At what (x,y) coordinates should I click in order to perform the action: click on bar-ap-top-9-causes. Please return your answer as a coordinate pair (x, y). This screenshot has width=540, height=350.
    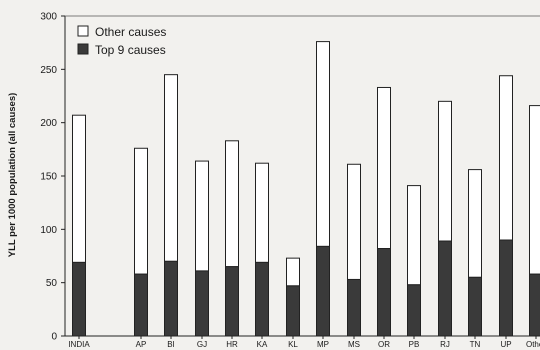
    Looking at the image, I should click on (141, 305).